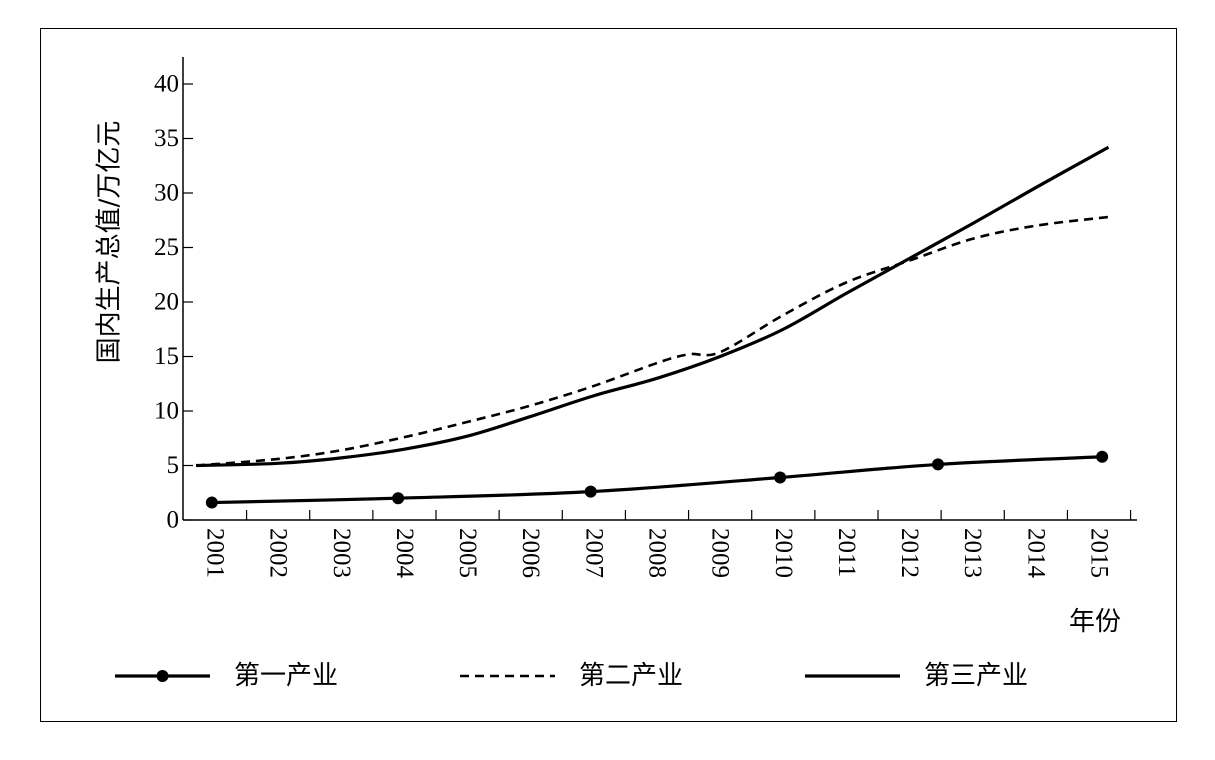 Image resolution: width=1215 pixels, height=760 pixels. I want to click on x-tick-label: 2009, so click(720, 553).